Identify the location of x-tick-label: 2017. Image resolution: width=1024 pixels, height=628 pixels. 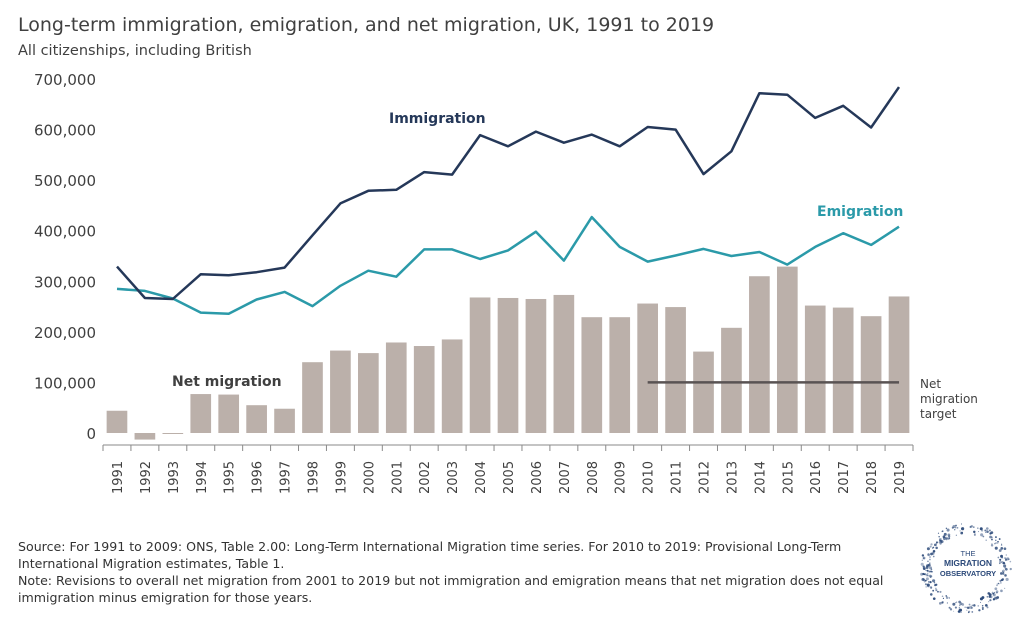
(844, 477).